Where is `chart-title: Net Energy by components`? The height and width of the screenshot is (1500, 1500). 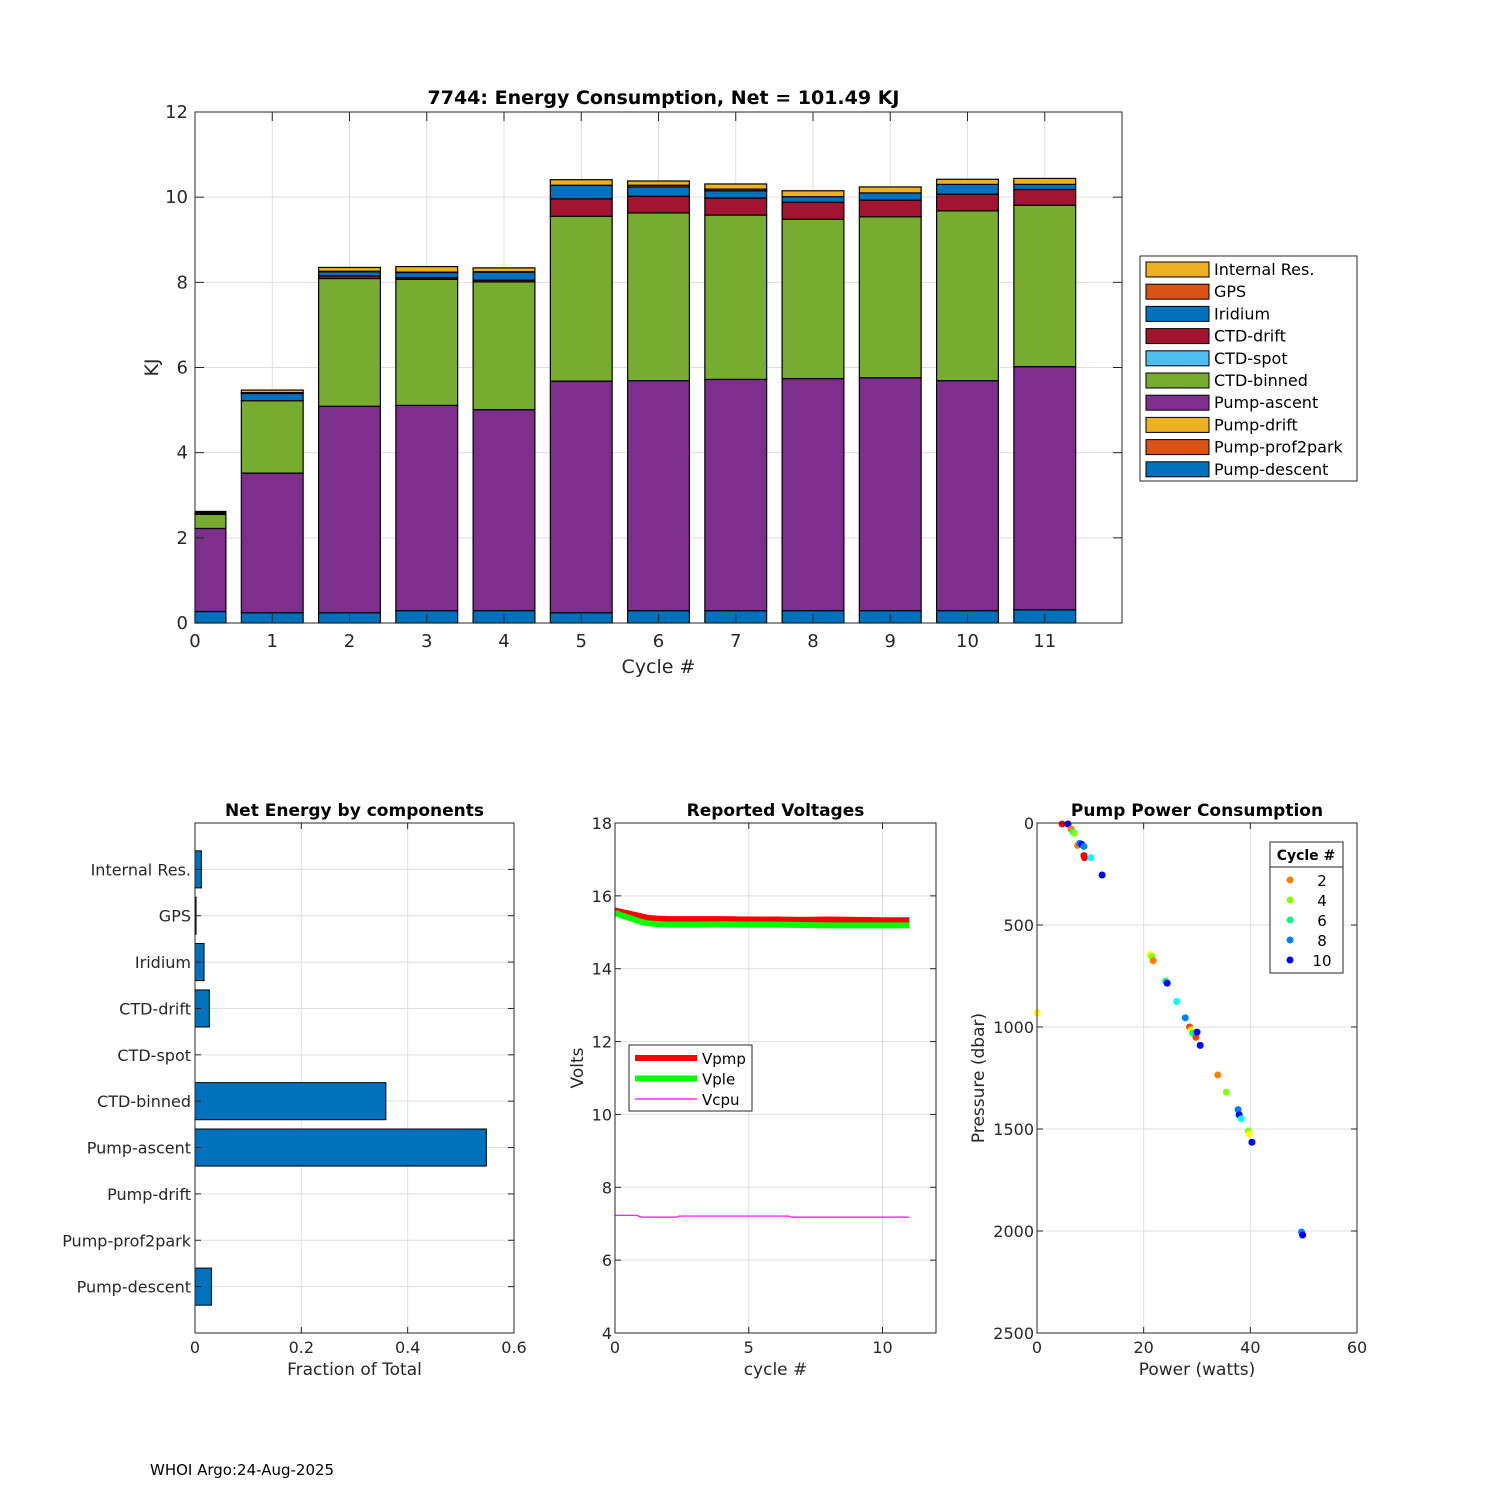
chart-title: Net Energy by components is located at coordinates (354, 811).